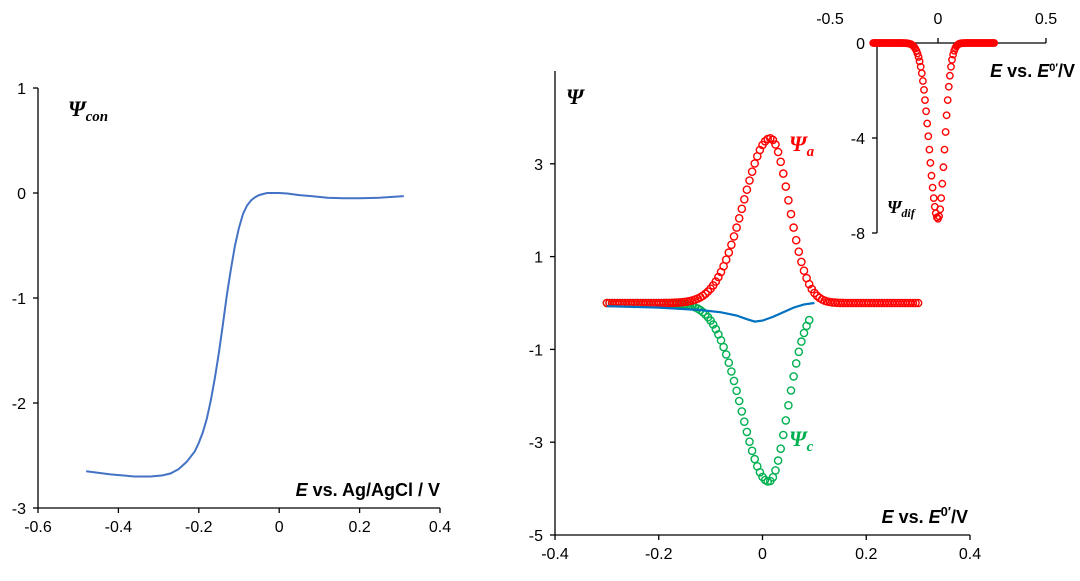 The image size is (1080, 581). I want to click on inset-y-tick-label: 0, so click(860, 44).